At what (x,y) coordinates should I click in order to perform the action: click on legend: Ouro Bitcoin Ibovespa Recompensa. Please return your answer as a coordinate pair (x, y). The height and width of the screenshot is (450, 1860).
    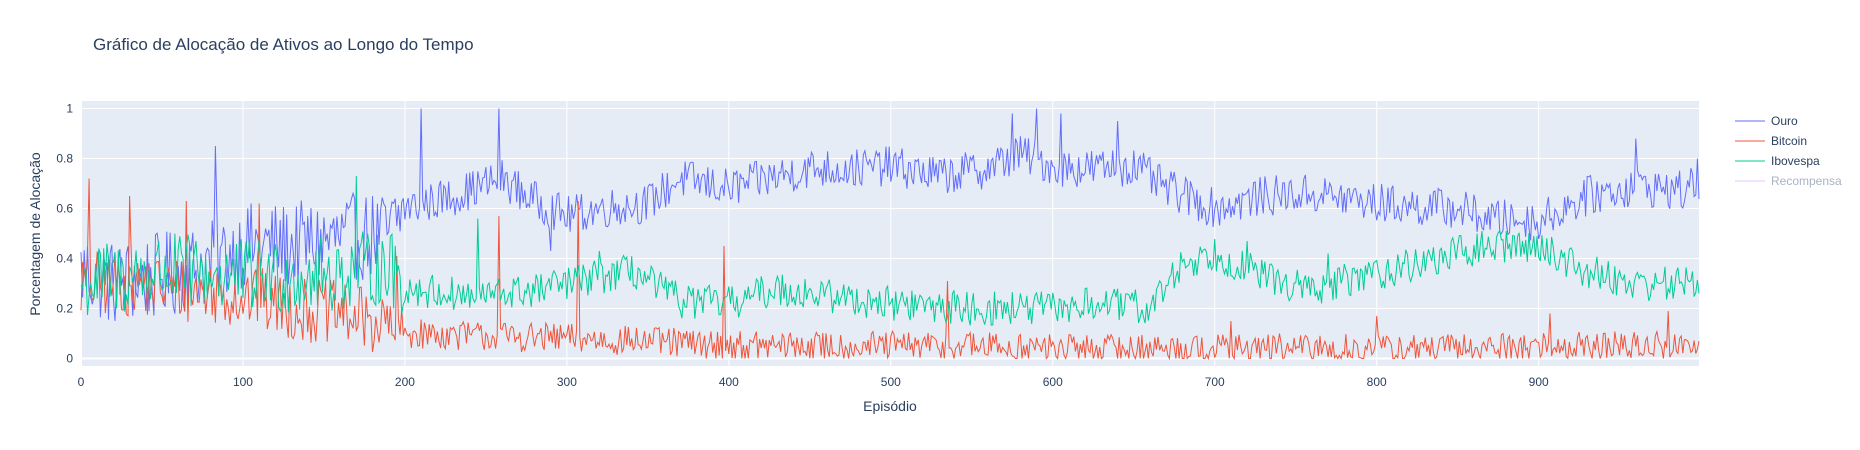
    Looking at the image, I should click on (1788, 151).